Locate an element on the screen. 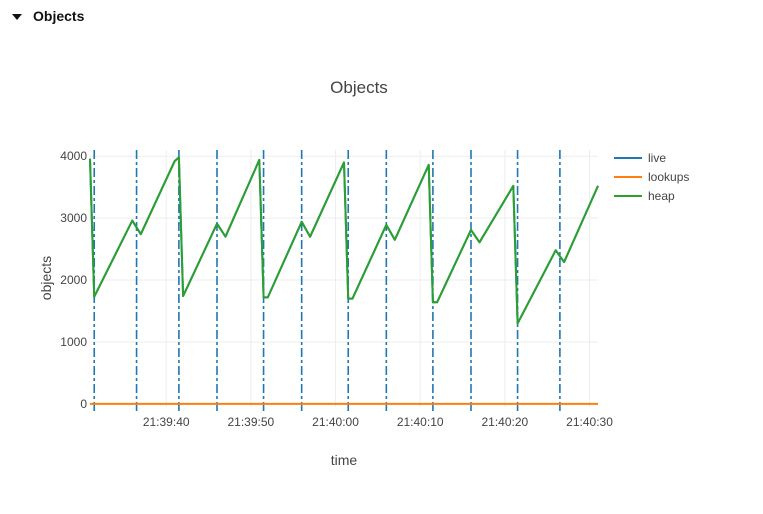  y-tick-label: 0 is located at coordinates (83, 404).